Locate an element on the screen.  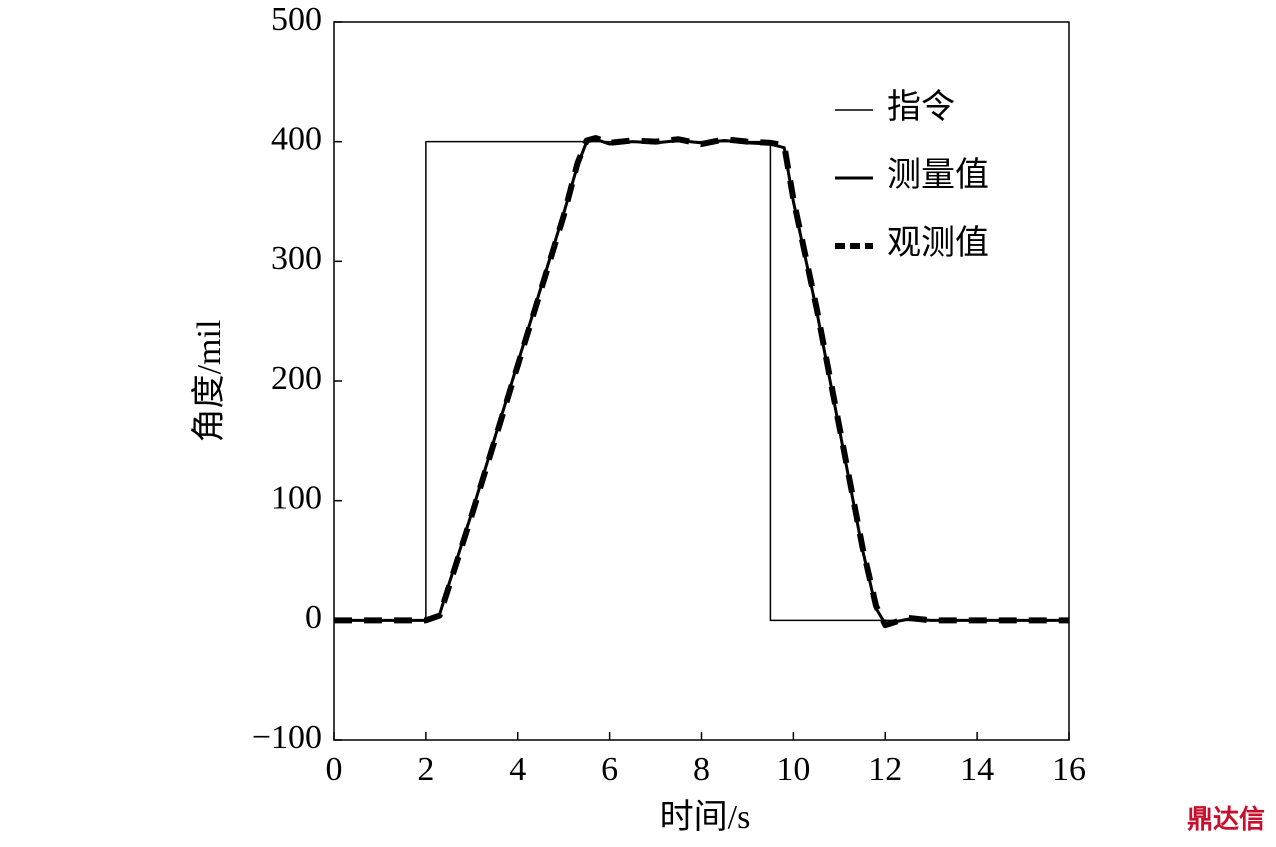
x-tick-label: 4 is located at coordinates (517, 769).